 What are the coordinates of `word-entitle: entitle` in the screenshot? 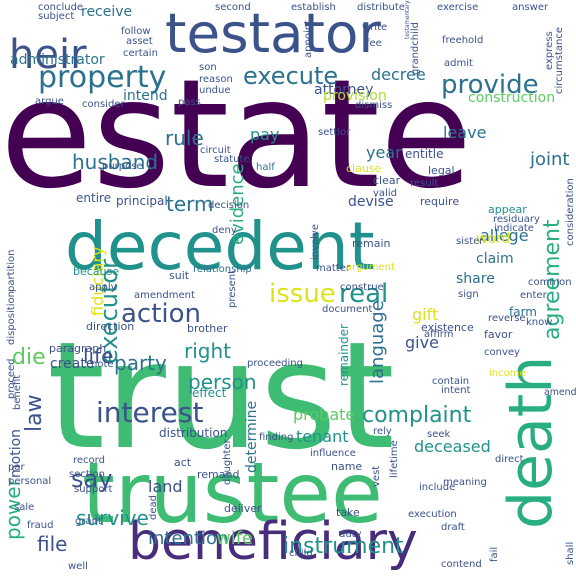 It's located at (424, 154).